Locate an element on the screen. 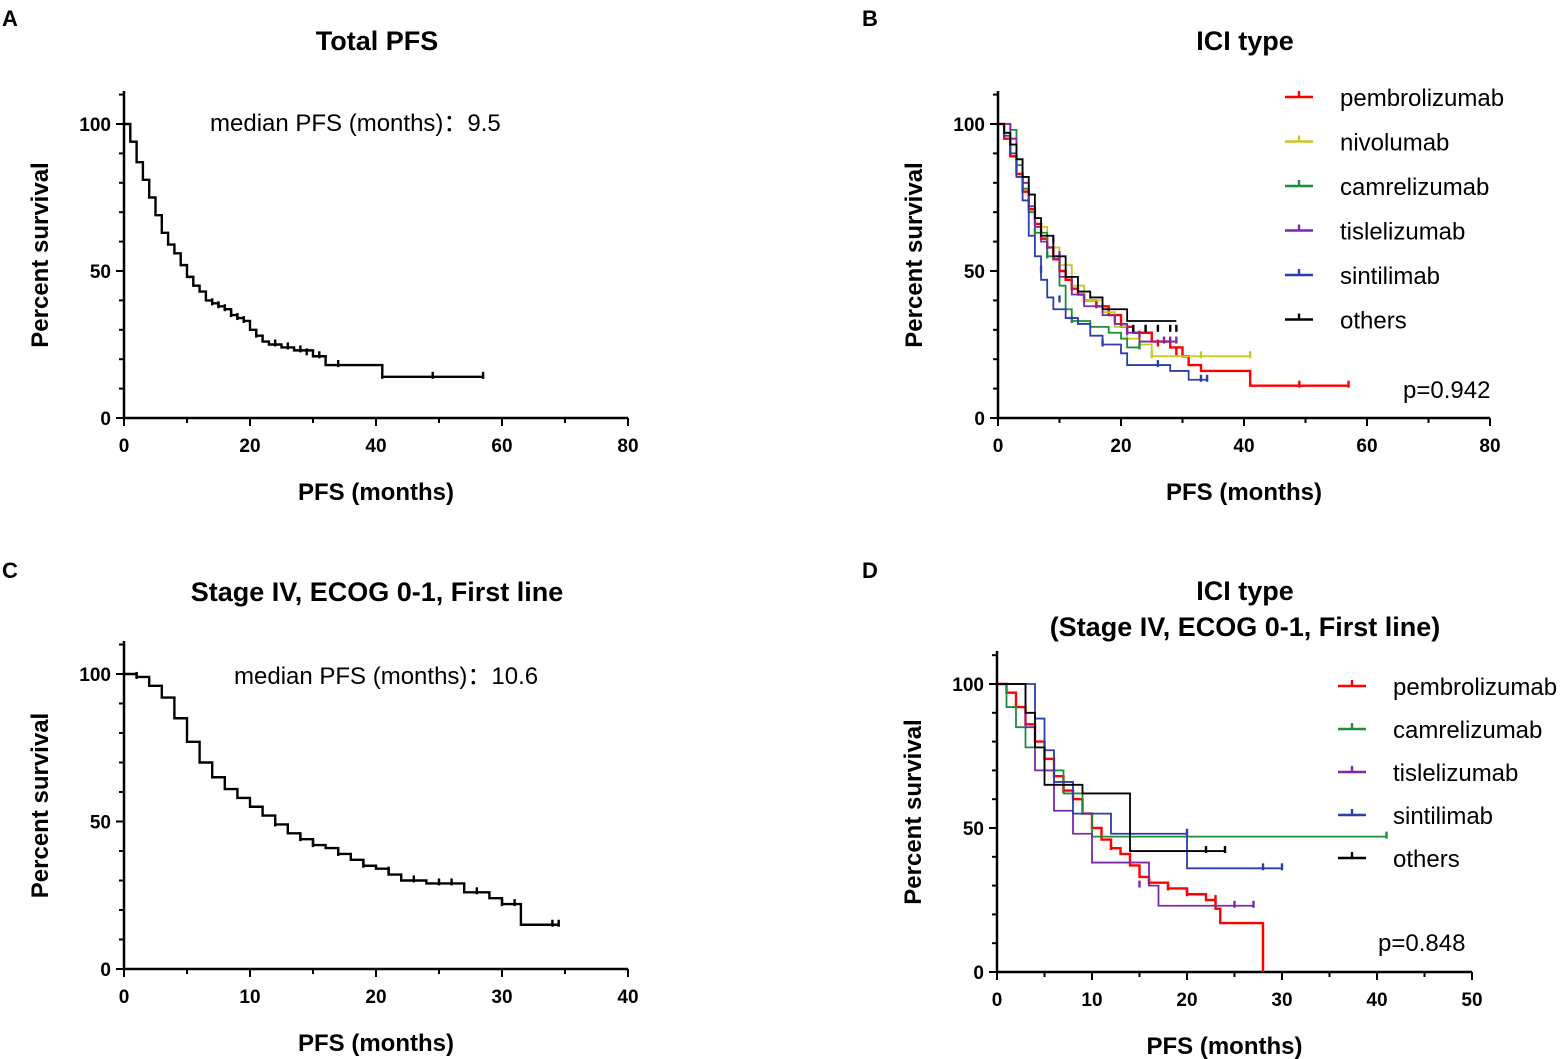  x-tick-label: 50 is located at coordinates (1471, 1000).